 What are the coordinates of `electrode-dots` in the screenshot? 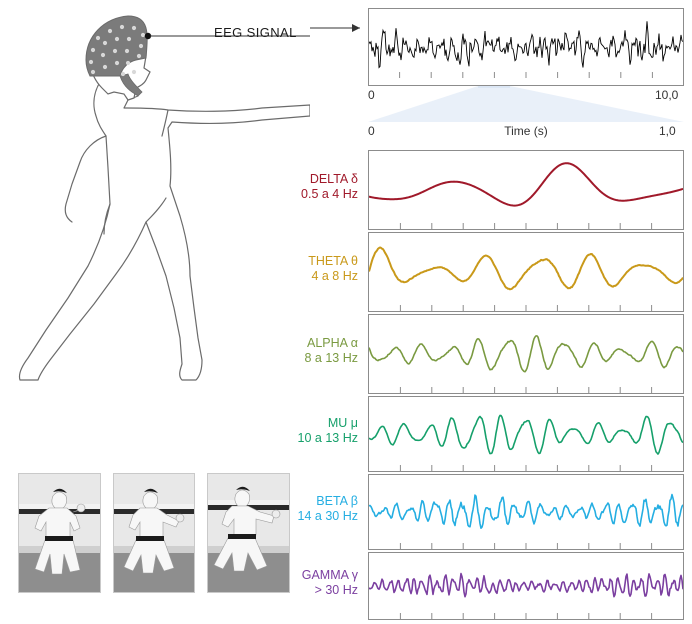 It's located at (117, 50).